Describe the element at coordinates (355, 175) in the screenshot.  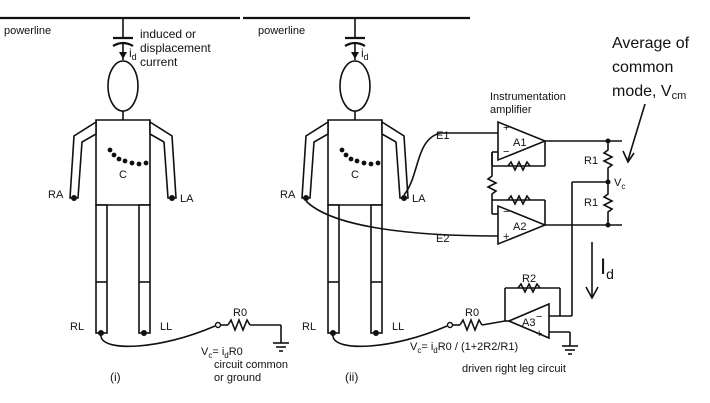
I see `label-c-ii: C` at that location.